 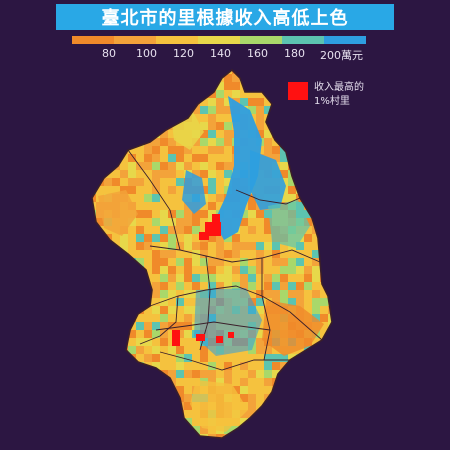 What do you see at coordinates (203, 280) in the screenshot?
I see `top-1-percent-villages` at bounding box center [203, 280].